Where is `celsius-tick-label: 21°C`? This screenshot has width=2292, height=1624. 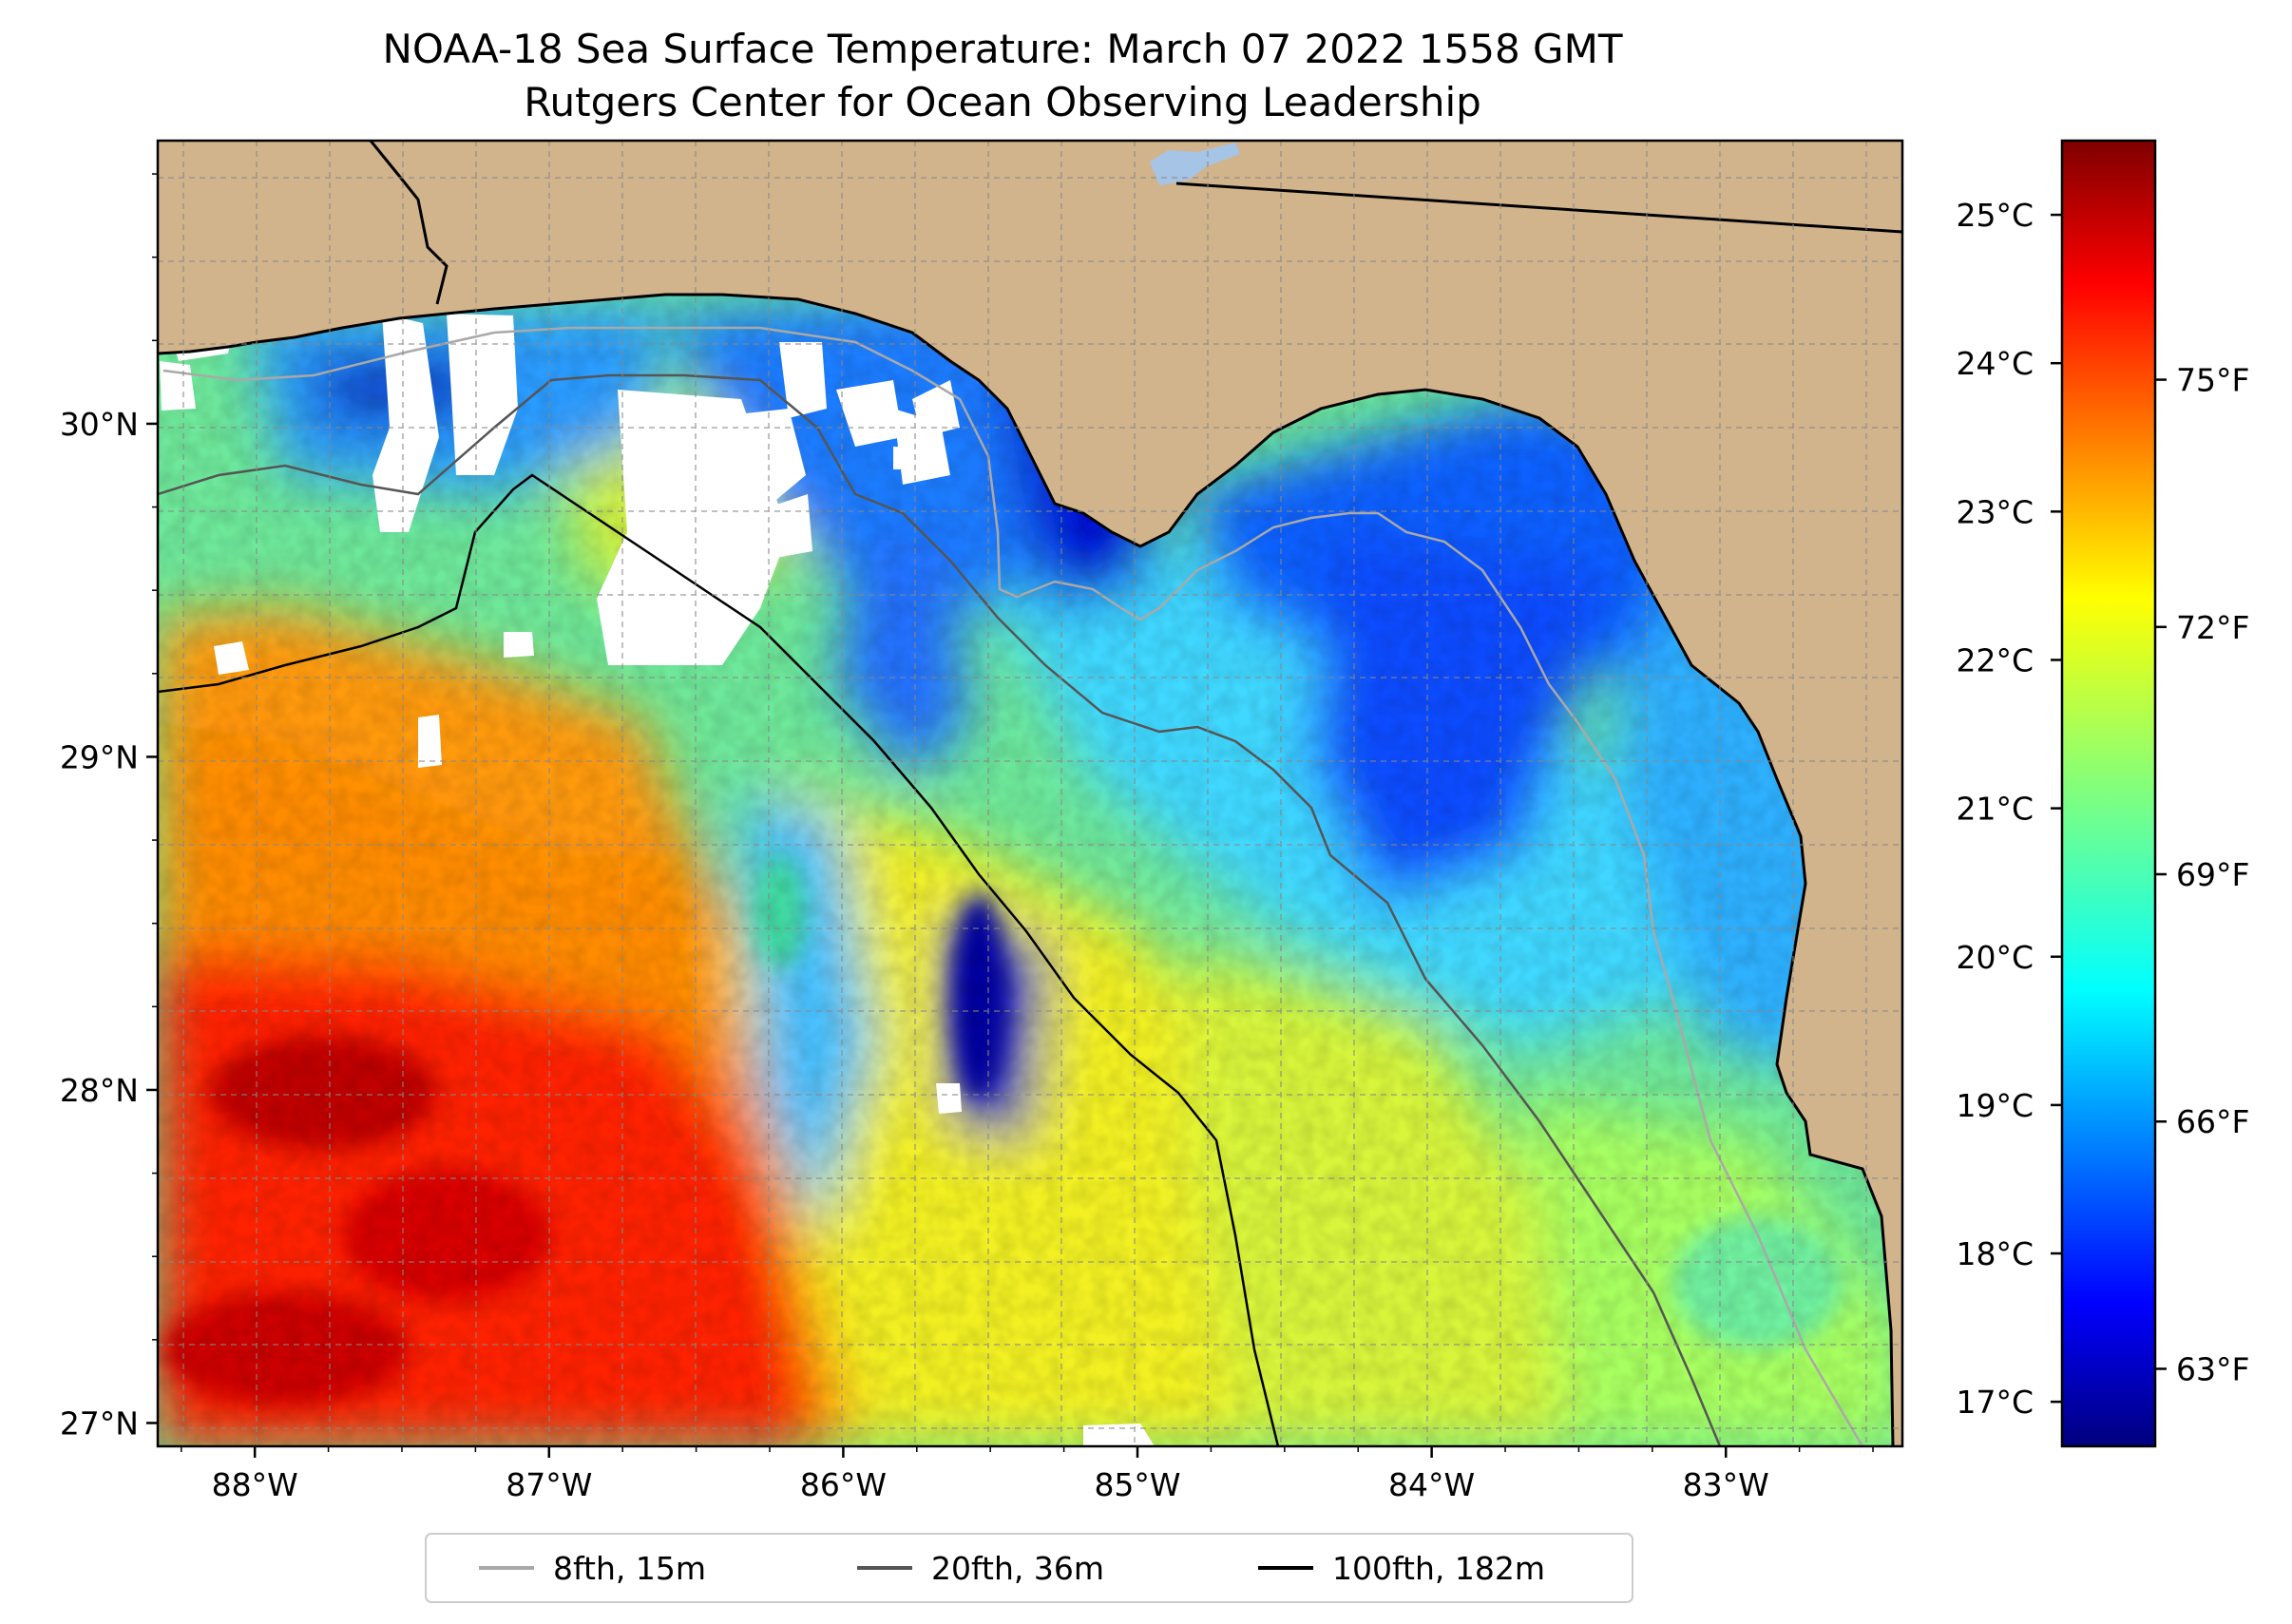 celsius-tick-label: 21°C is located at coordinates (1995, 809).